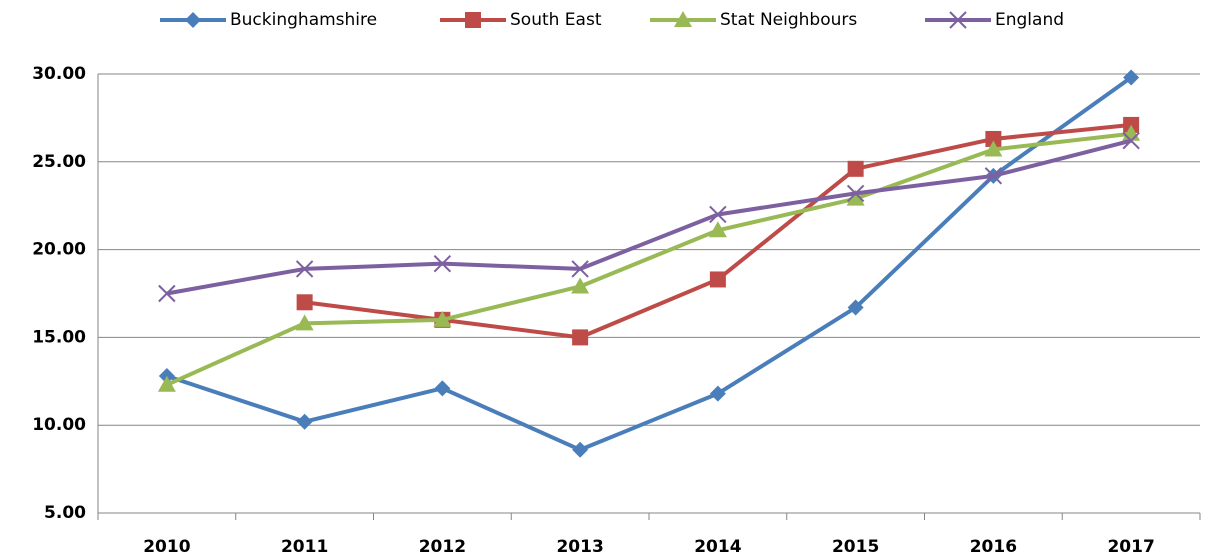 The height and width of the screenshot is (559, 1207). I want to click on legend-label: South East, so click(556, 20).